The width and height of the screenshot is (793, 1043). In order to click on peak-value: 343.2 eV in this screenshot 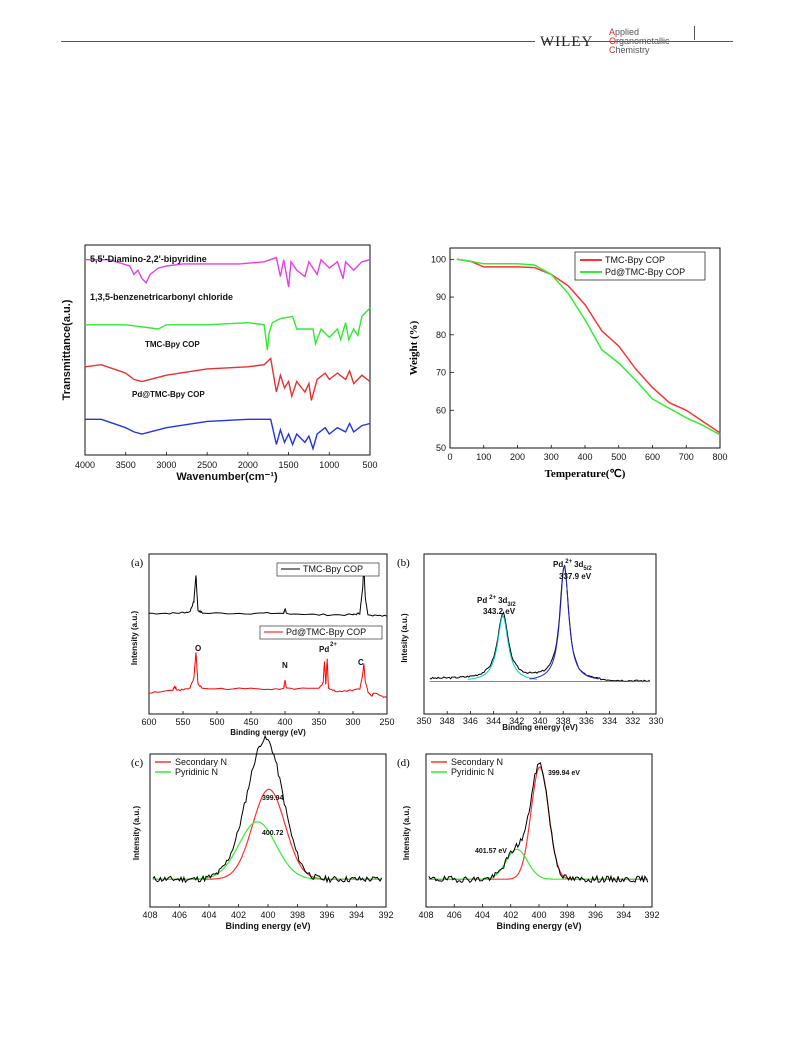, I will do `click(499, 611)`.